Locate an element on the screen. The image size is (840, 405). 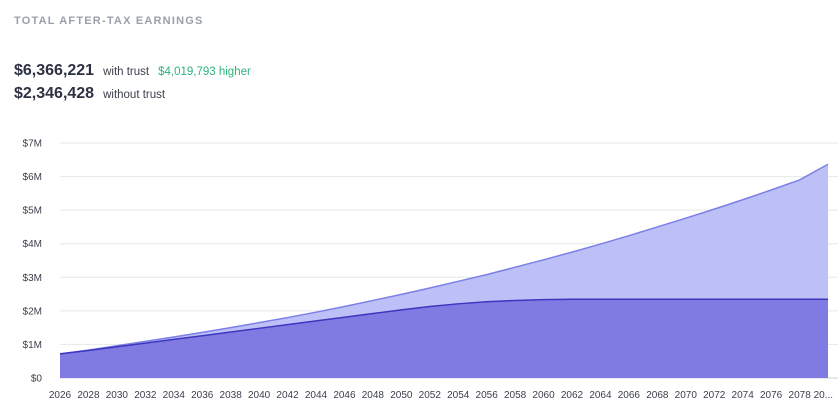
x-tick-label: 2026 is located at coordinates (60, 395).